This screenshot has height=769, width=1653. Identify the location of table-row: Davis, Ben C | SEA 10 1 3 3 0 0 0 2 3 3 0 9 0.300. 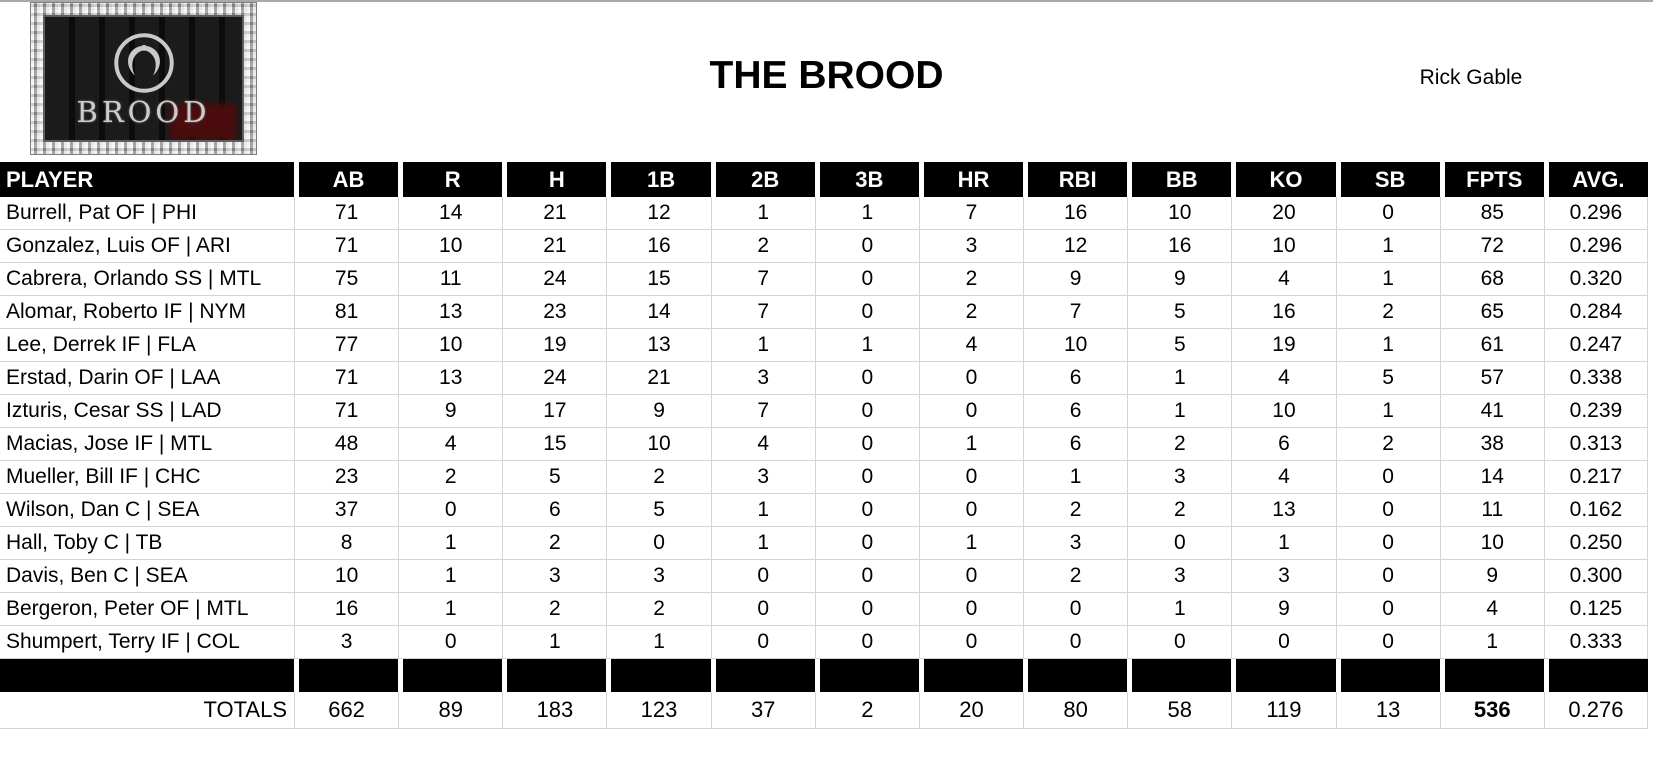
(824, 576).